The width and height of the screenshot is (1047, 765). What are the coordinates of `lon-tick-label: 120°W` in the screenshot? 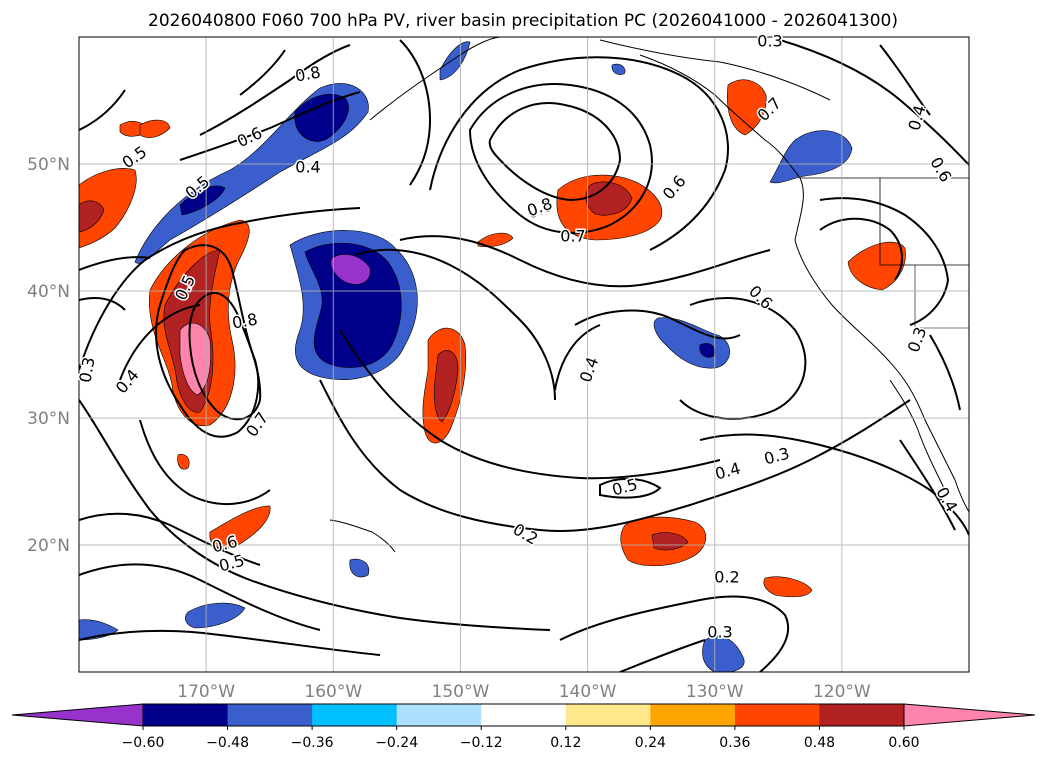 It's located at (842, 692).